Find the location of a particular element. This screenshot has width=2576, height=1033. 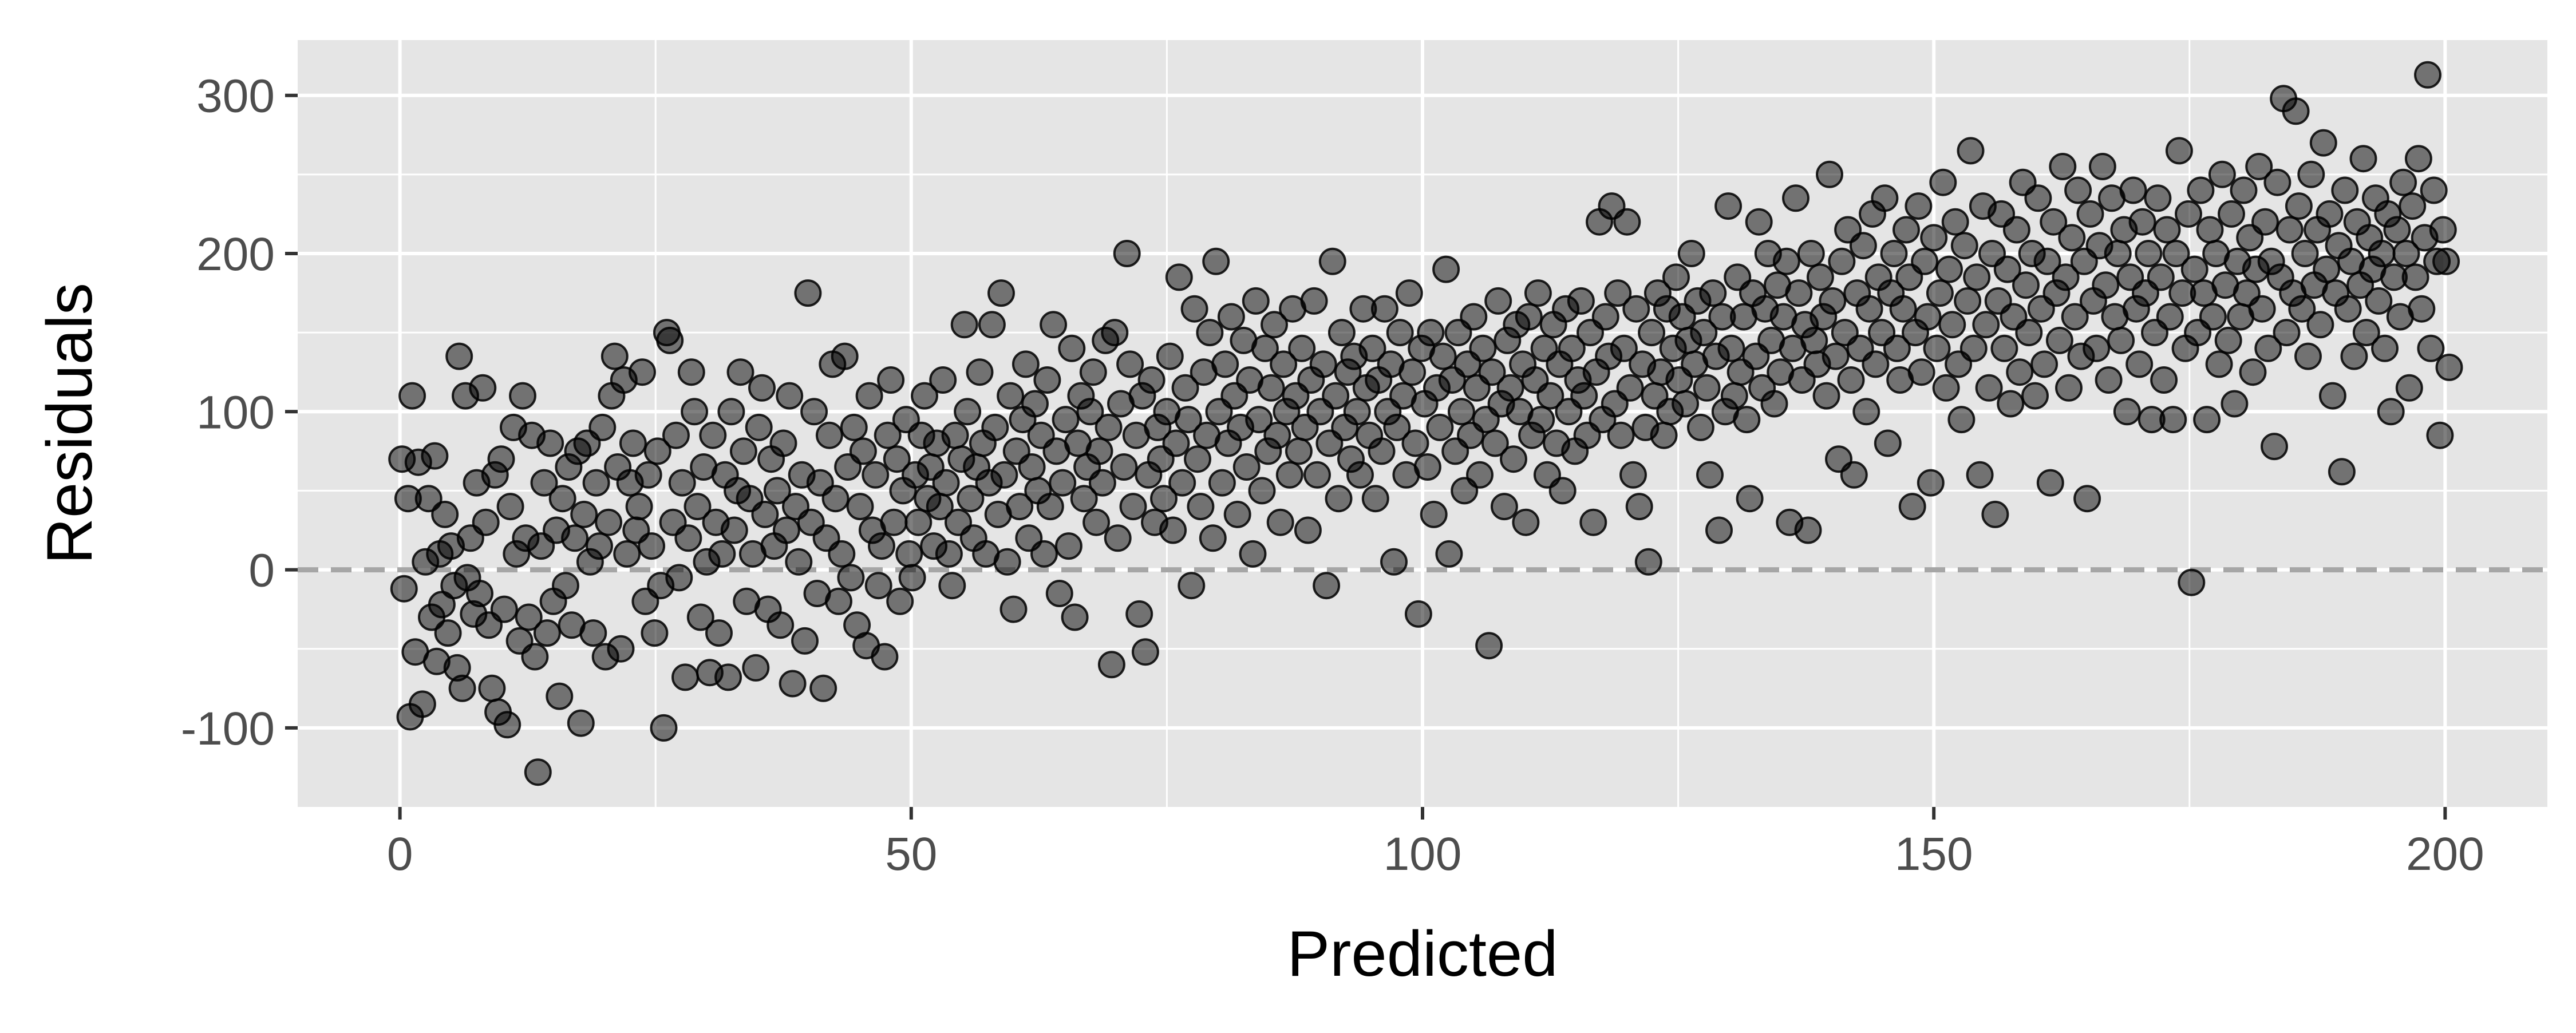

x-tick-label: 200 is located at coordinates (2445, 854).